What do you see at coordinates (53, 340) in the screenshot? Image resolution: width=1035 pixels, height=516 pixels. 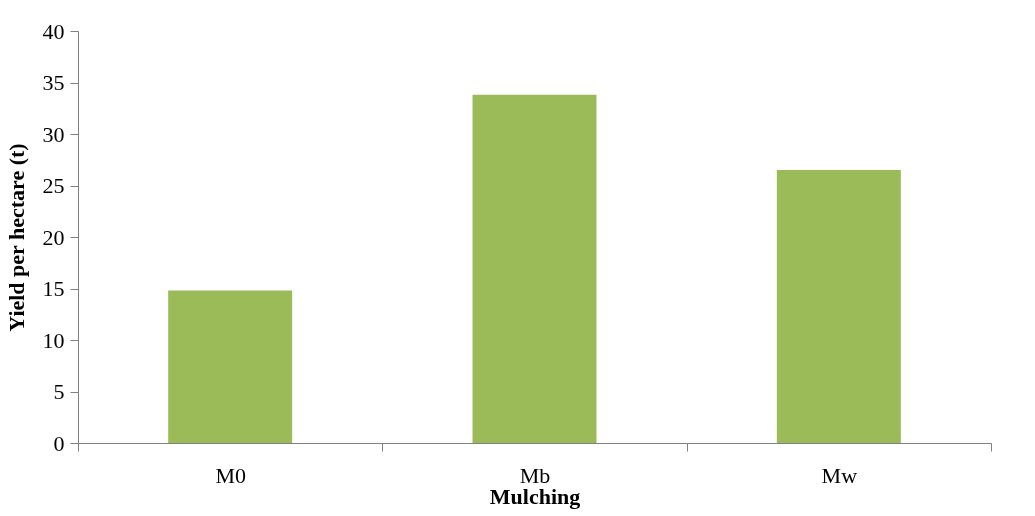 I see `y-tick-label: 10` at bounding box center [53, 340].